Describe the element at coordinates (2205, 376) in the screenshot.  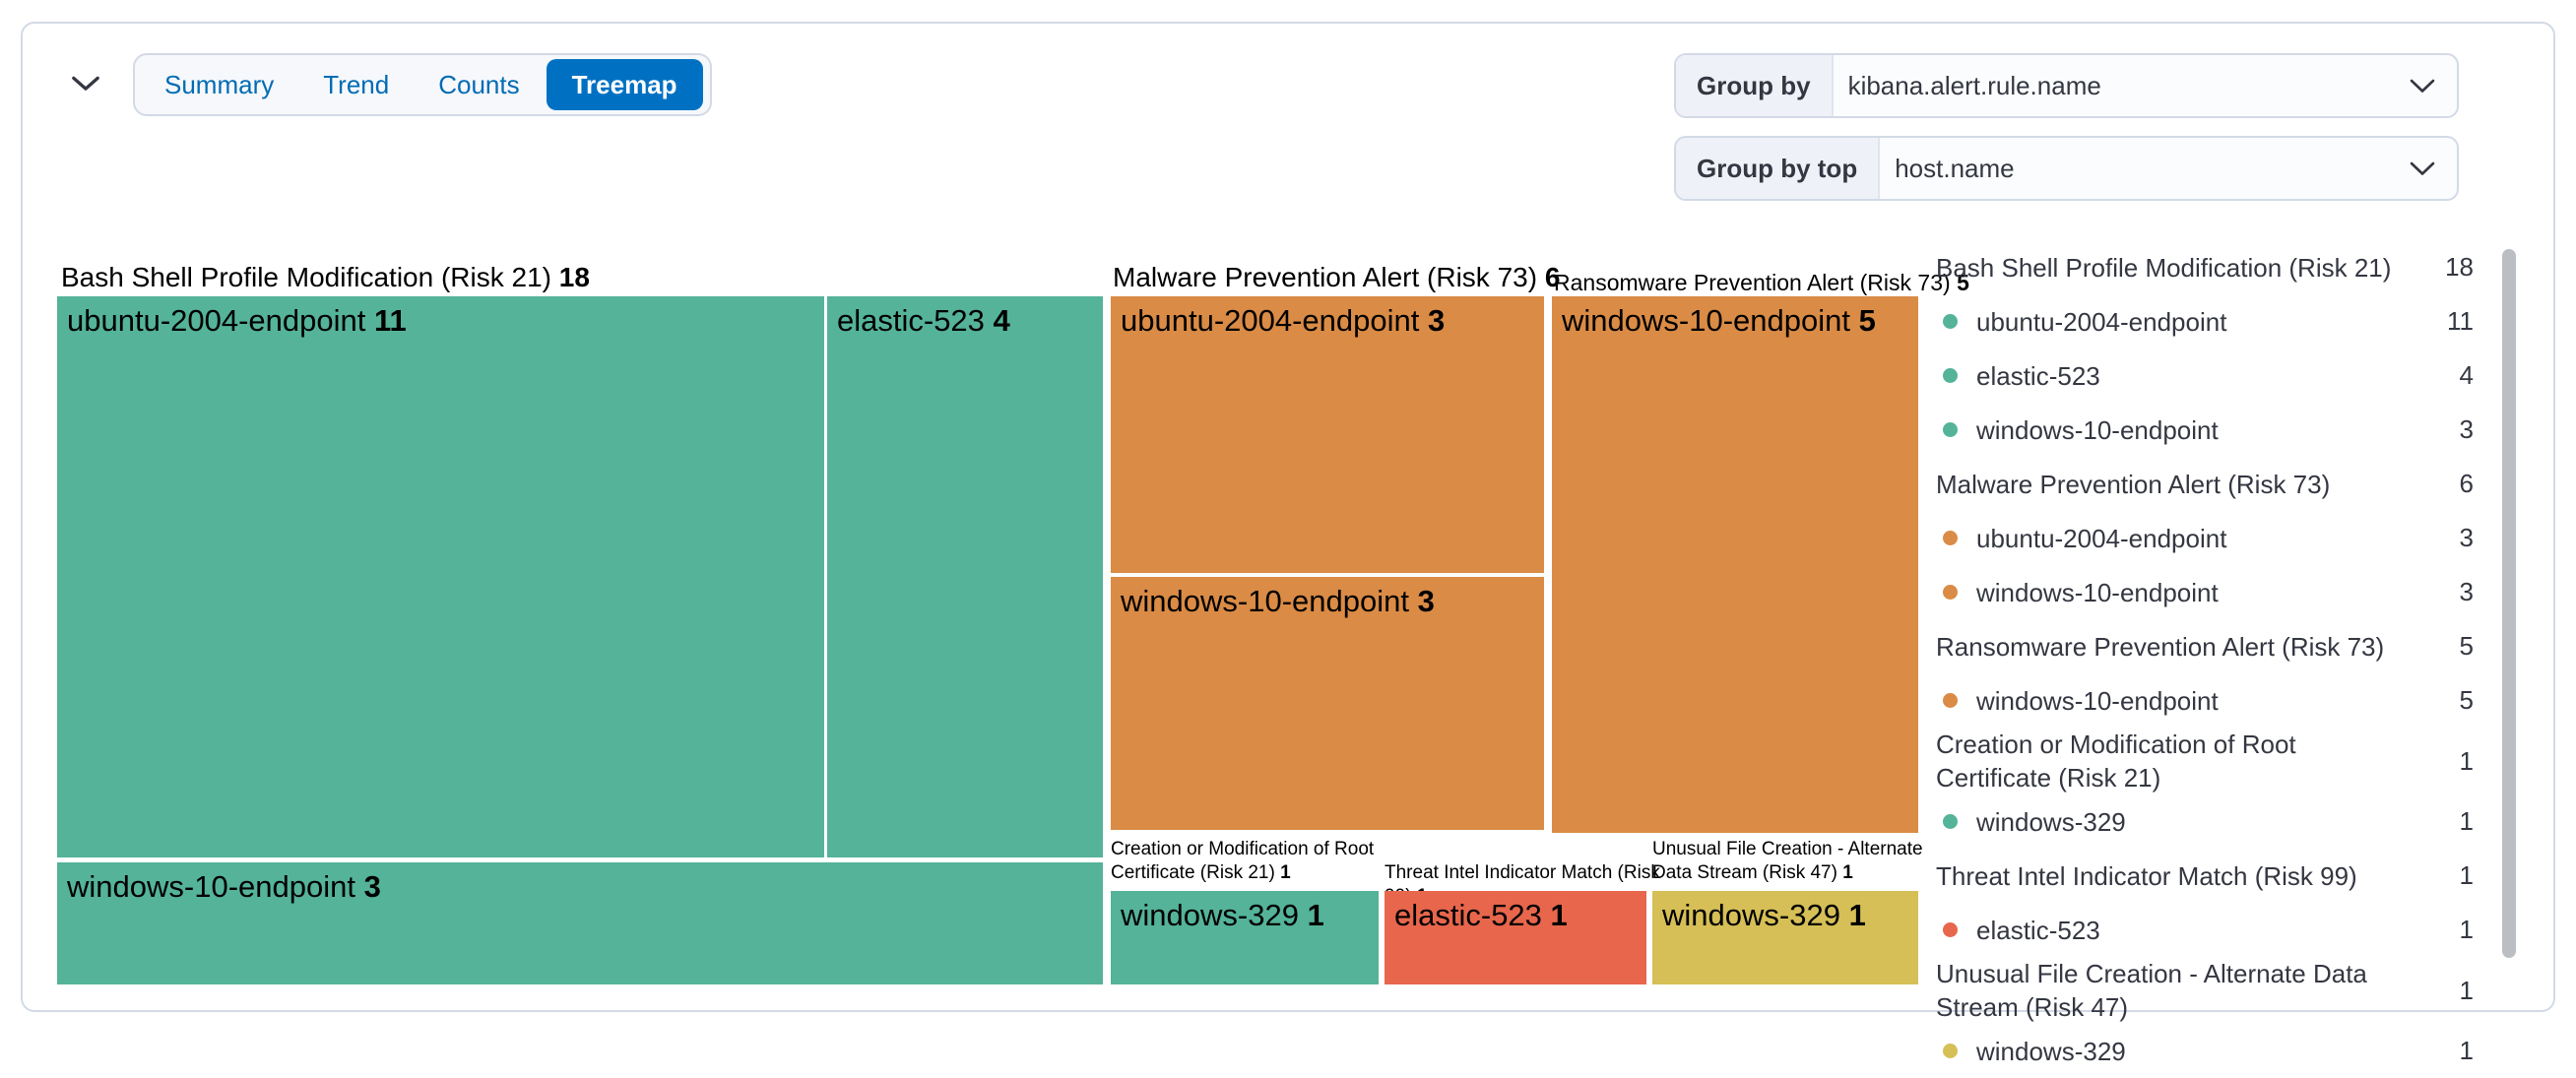
I see `legend-item-row: elastic-523 4` at that location.